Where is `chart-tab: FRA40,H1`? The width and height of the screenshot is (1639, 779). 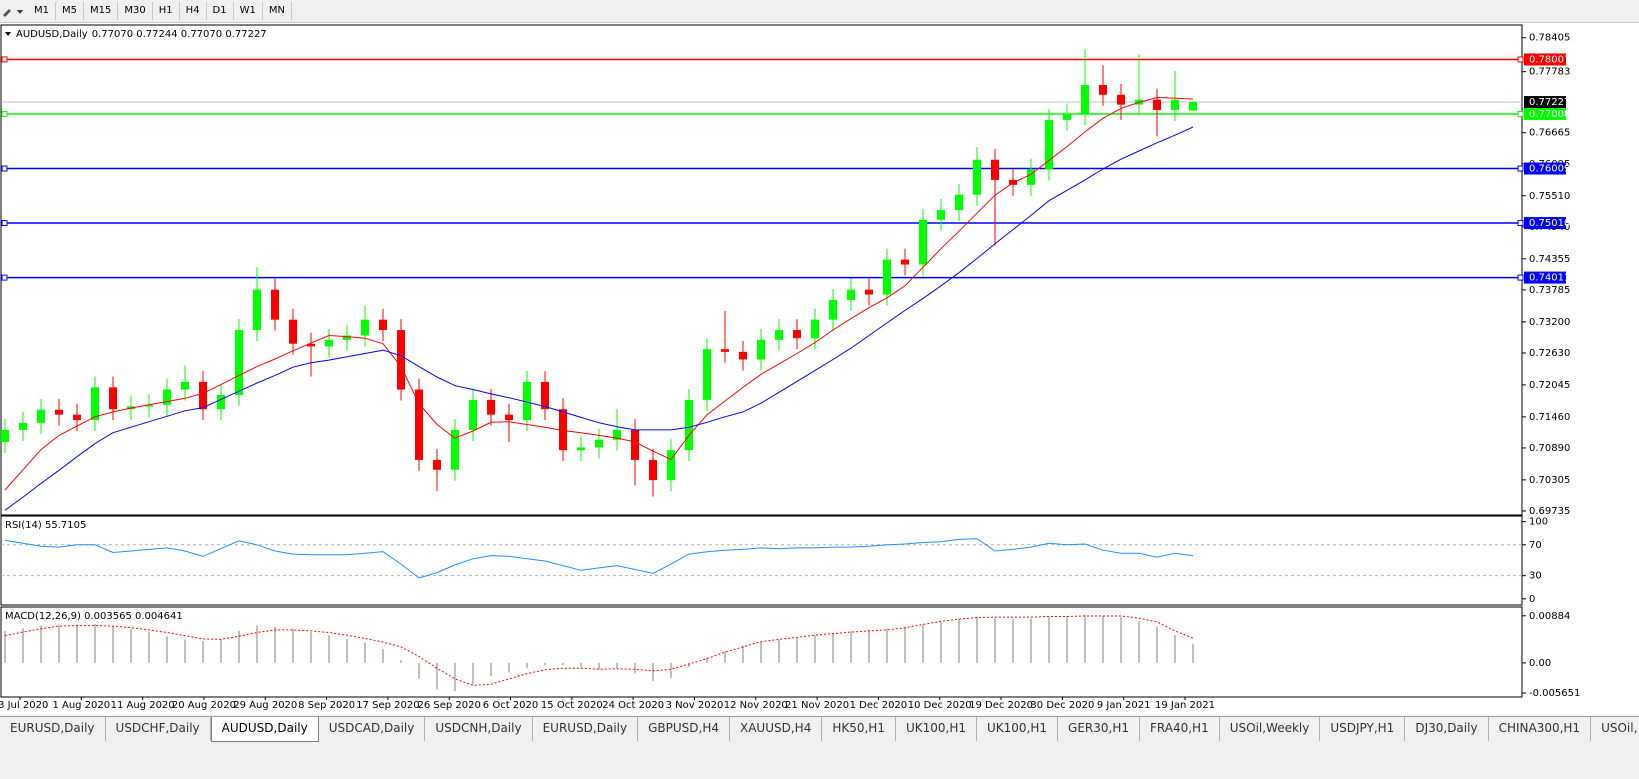
chart-tab: FRA40,H1 is located at coordinates (1180, 729).